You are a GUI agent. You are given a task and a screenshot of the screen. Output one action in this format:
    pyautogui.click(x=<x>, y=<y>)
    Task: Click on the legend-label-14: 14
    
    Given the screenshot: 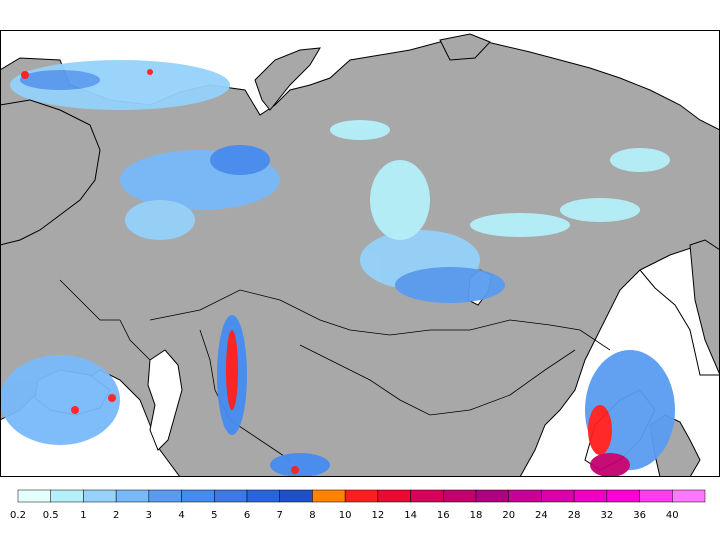 What is the action you would take?
    pyautogui.click(x=410, y=515)
    